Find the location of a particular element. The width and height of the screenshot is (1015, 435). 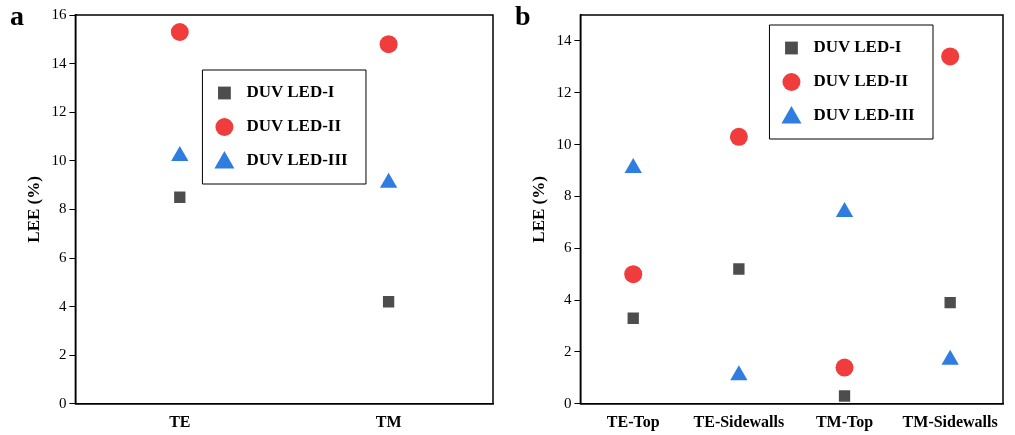

x-tick-label: TM is located at coordinates (388, 421).